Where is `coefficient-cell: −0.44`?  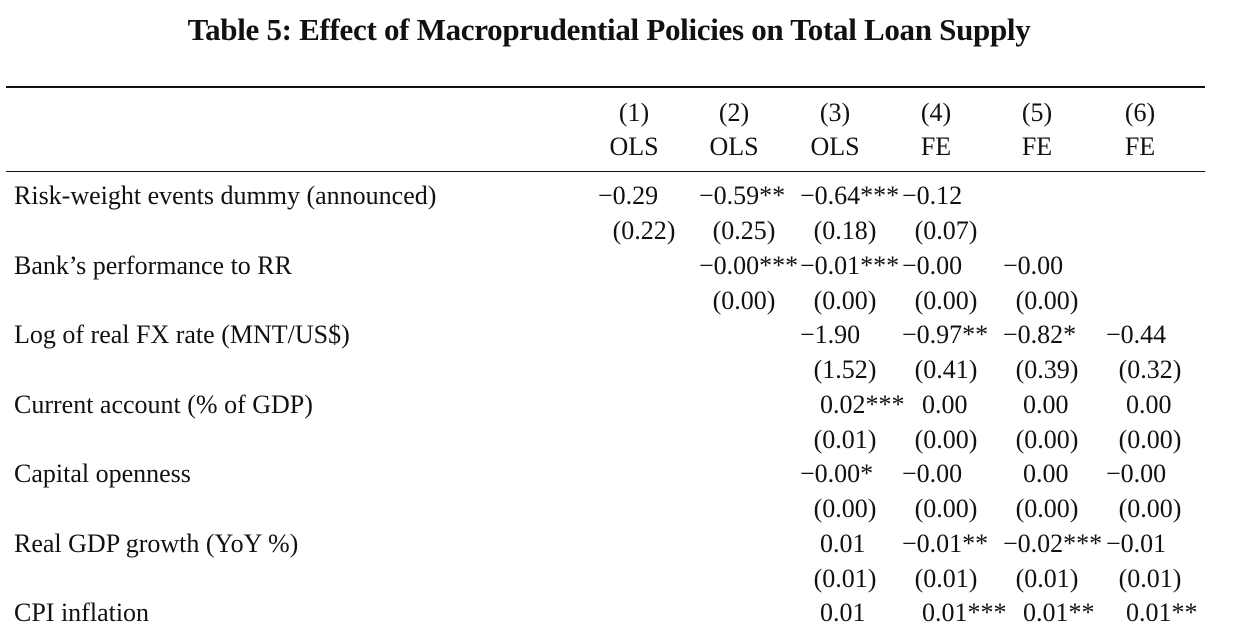
coefficient-cell: −0.44 is located at coordinates (1136, 334).